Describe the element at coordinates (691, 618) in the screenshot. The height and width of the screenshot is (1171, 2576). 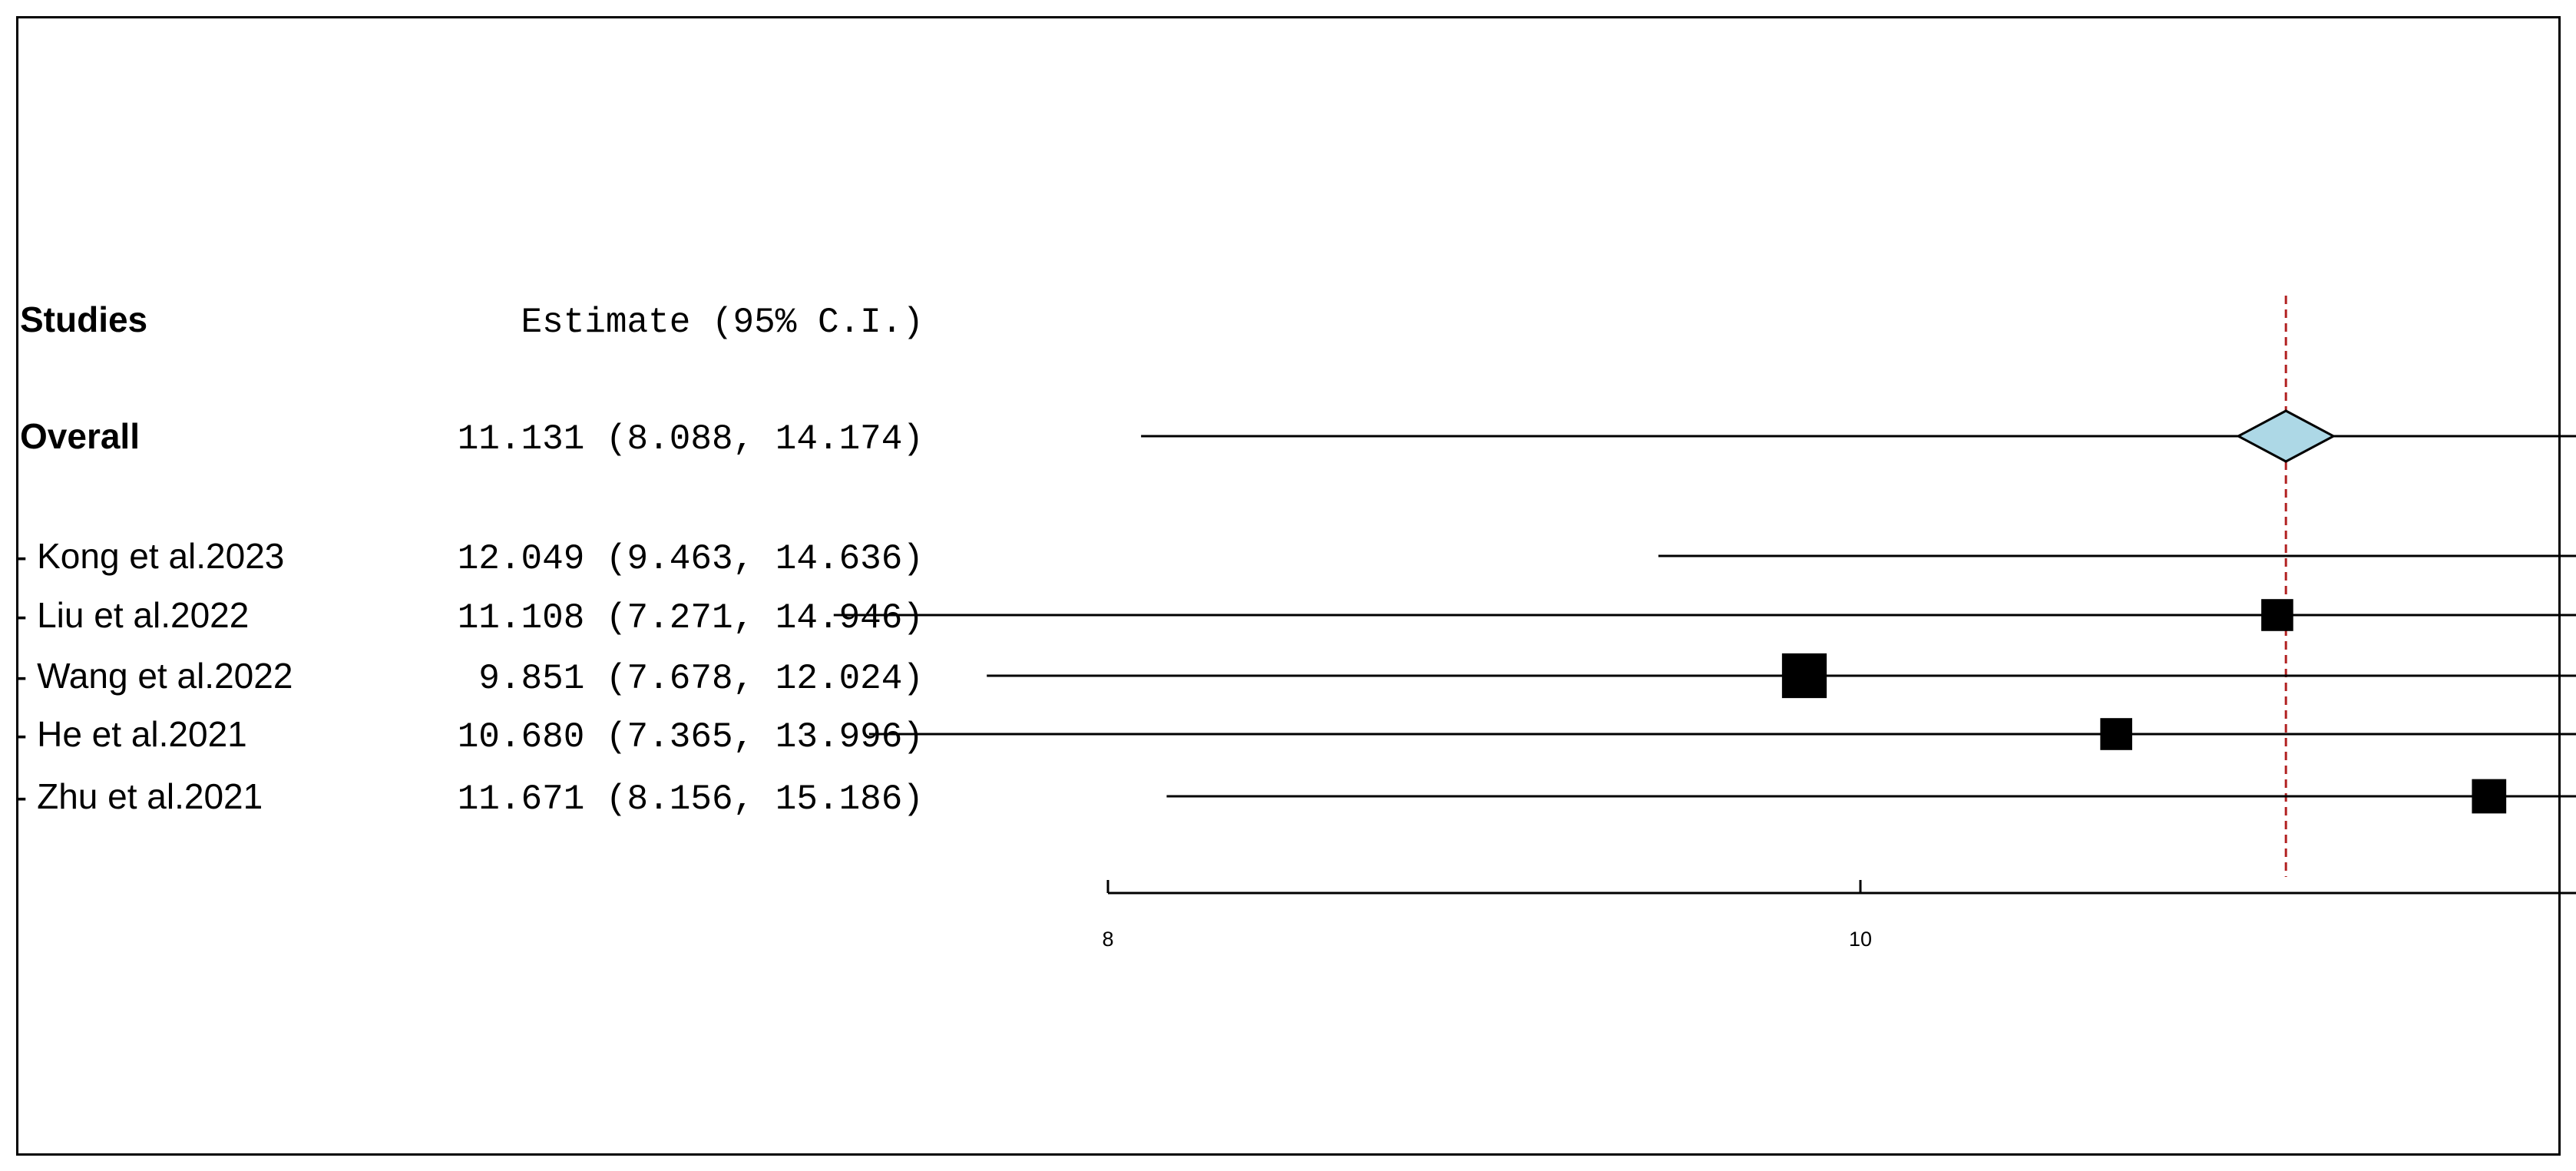
I see `study-estimate-text: 11.108 (7.271, 14.946)` at that location.